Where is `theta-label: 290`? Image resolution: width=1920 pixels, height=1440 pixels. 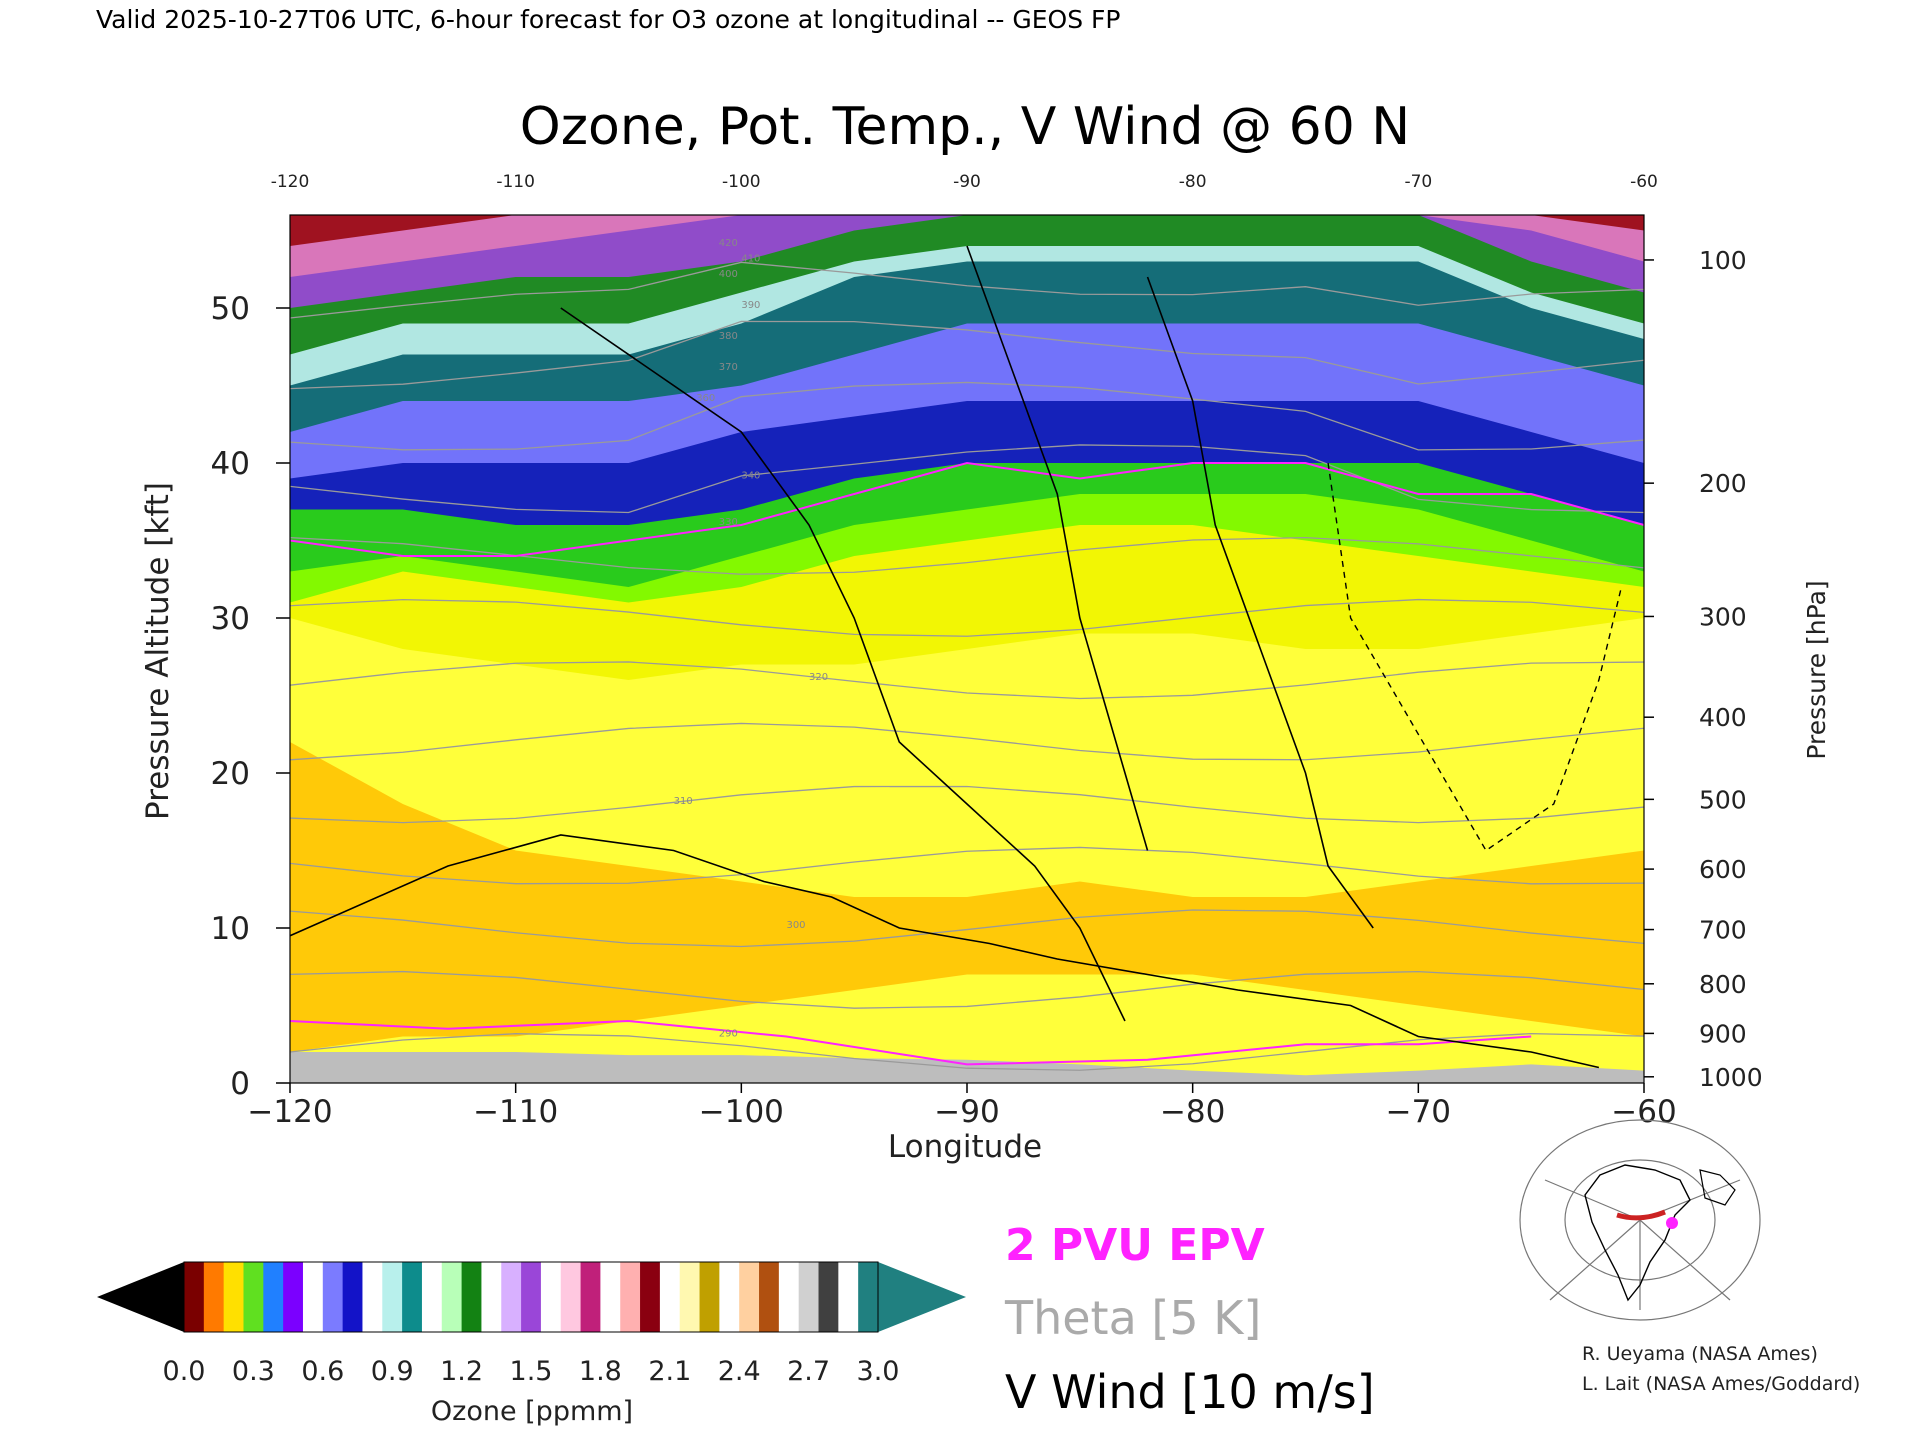
theta-label: 290 is located at coordinates (728, 1034).